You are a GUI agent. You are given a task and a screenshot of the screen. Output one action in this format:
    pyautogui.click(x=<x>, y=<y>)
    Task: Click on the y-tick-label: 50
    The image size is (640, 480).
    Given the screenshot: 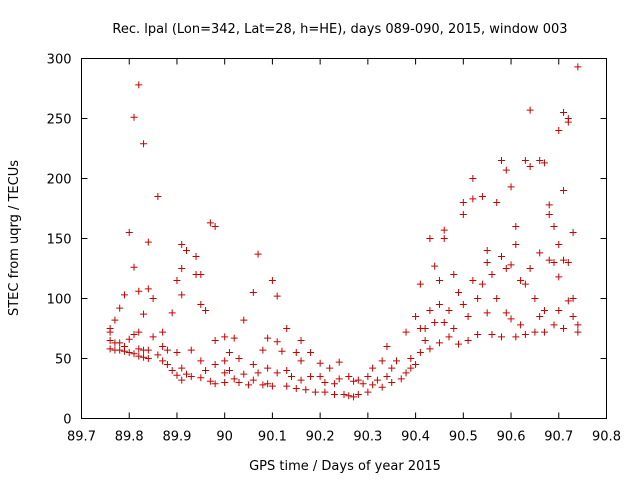 What is the action you would take?
    pyautogui.click(x=63, y=360)
    